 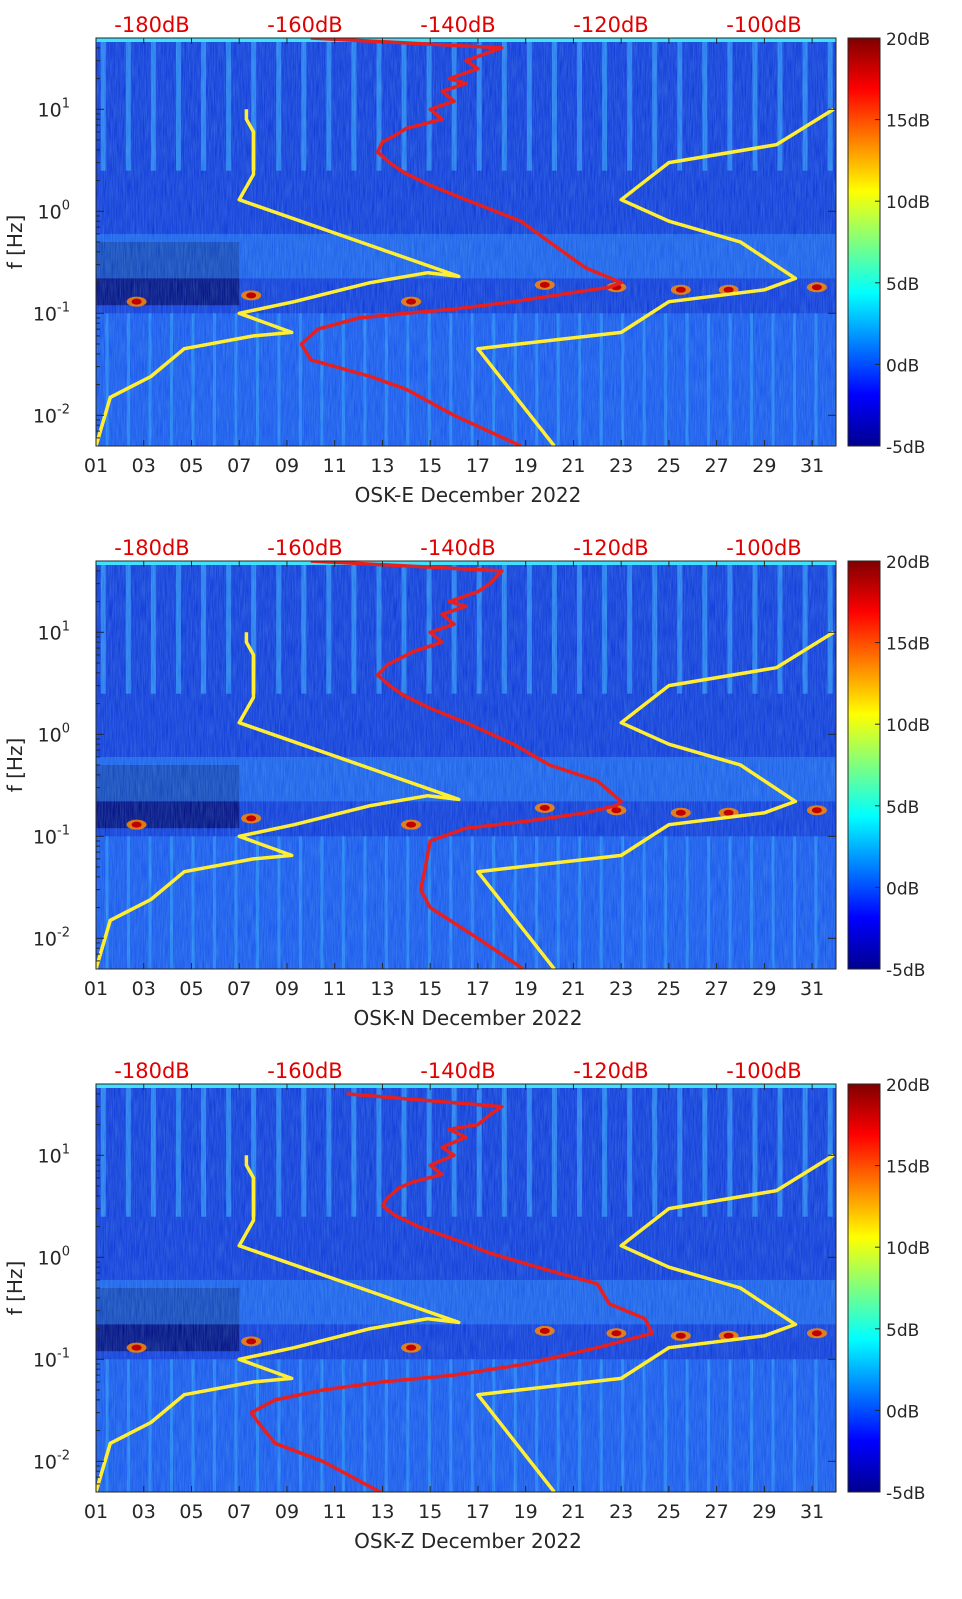 I want to click on x-tick-label: 29, so click(x=764, y=989).